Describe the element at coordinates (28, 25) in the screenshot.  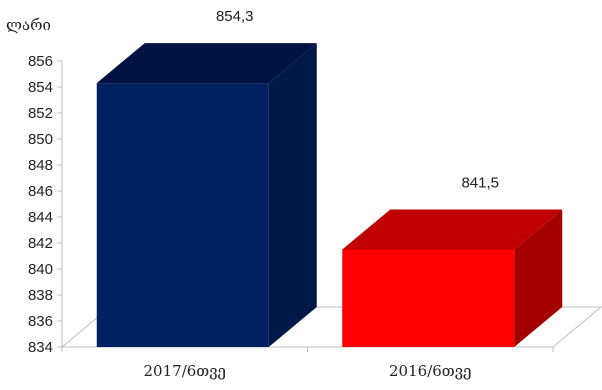
I see `y-axis-unit-label: ლარი` at that location.